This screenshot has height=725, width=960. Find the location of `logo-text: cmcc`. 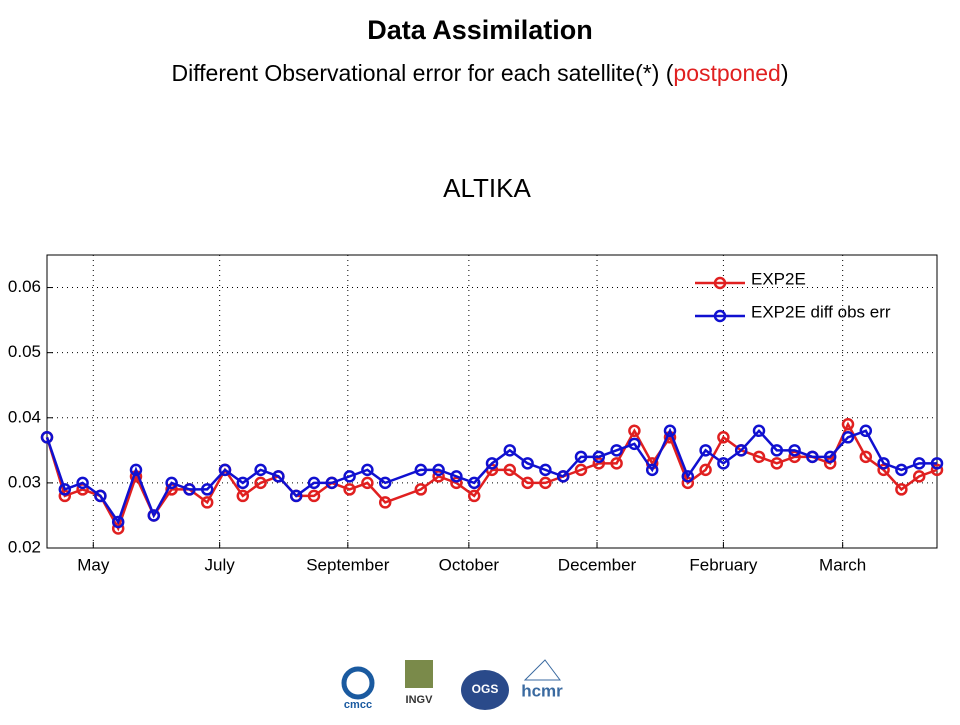

logo-text: cmcc is located at coordinates (358, 705).